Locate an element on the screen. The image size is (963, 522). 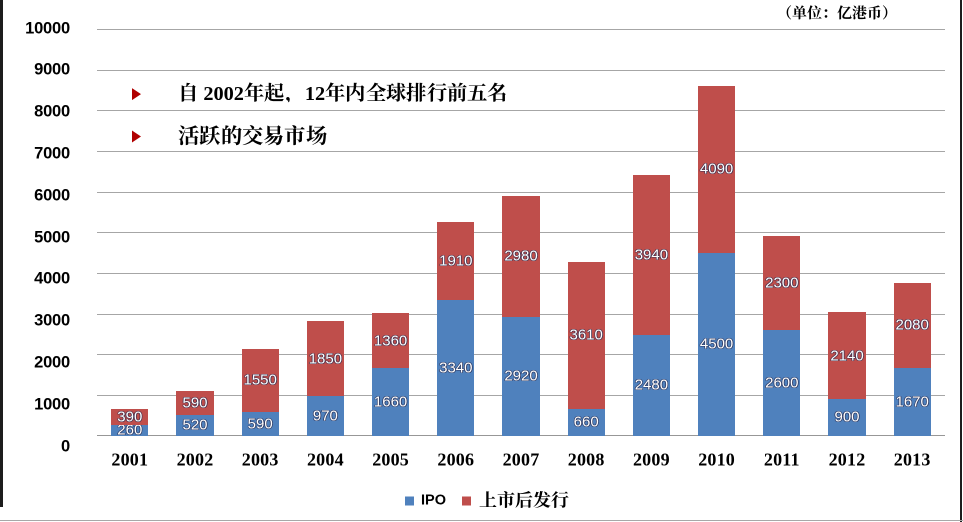
bar-value-label: 3610 is located at coordinates (586, 335).